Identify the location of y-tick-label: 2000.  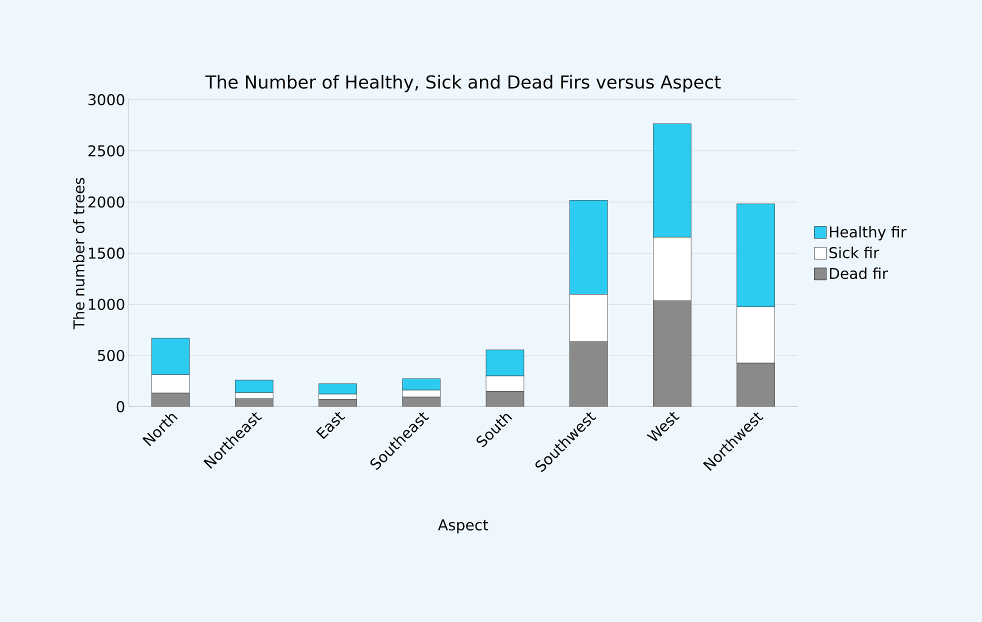
(106, 202).